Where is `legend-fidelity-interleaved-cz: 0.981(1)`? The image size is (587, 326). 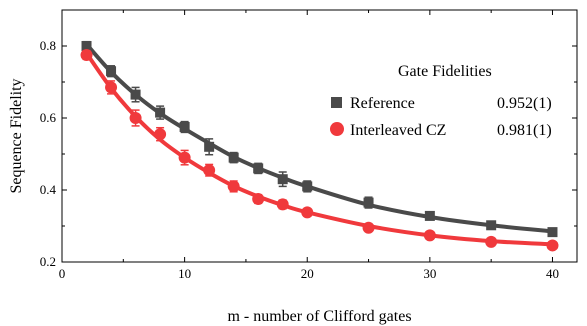 legend-fidelity-interleaved-cz: 0.981(1) is located at coordinates (524, 130).